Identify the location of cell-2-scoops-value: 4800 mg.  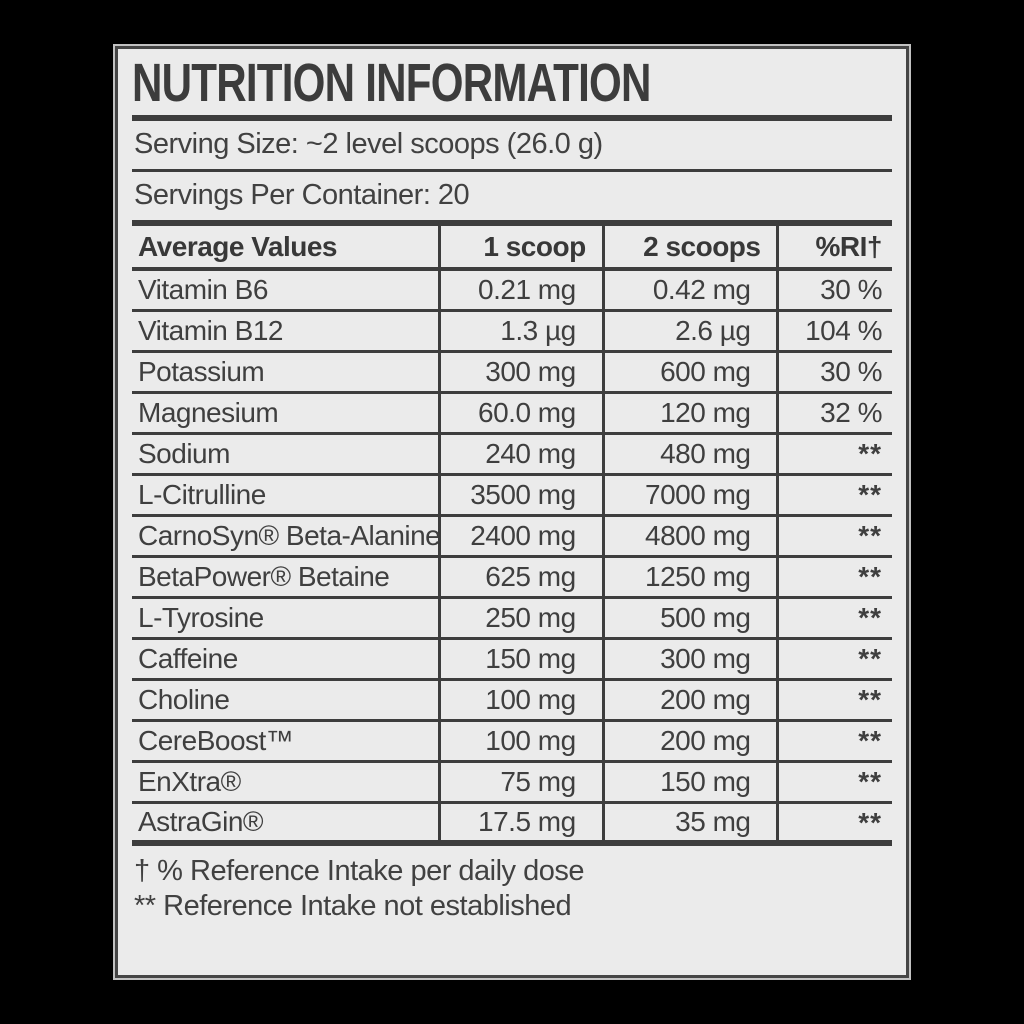
(689, 536).